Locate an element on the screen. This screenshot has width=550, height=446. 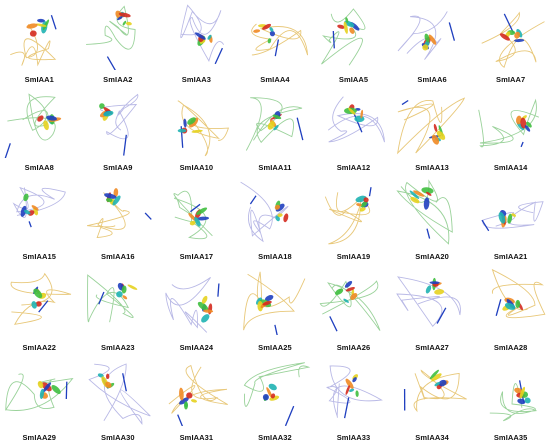
panel-label: SmIAA30 is located at coordinates (118, 437).